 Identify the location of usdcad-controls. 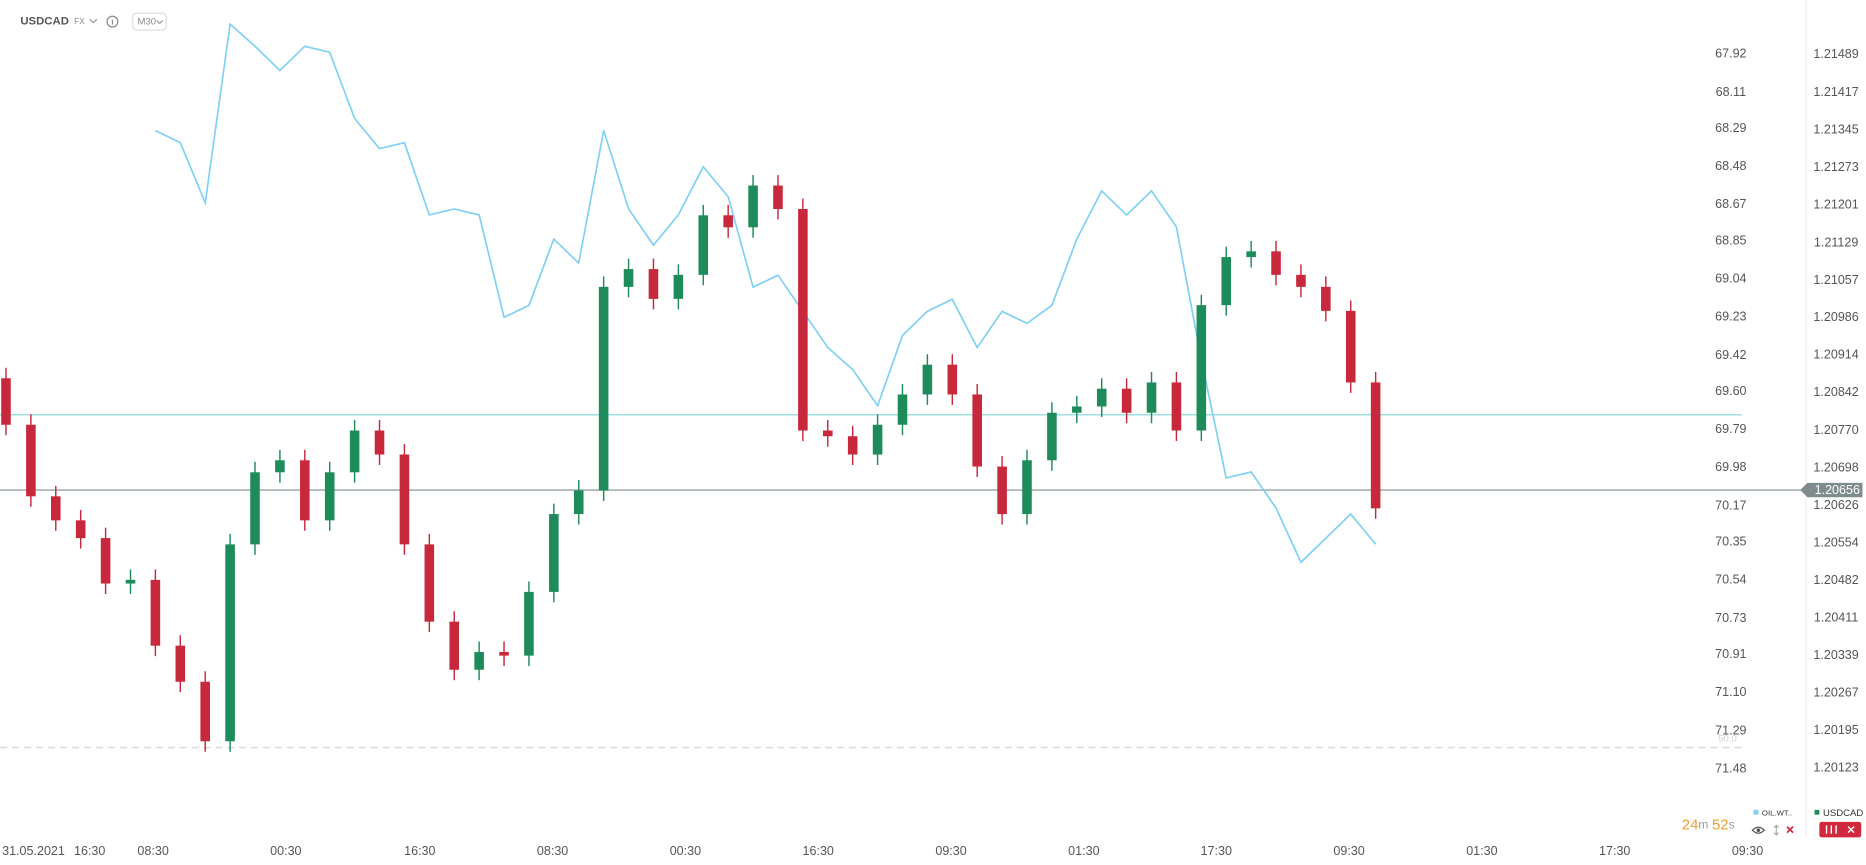
(1840, 829).